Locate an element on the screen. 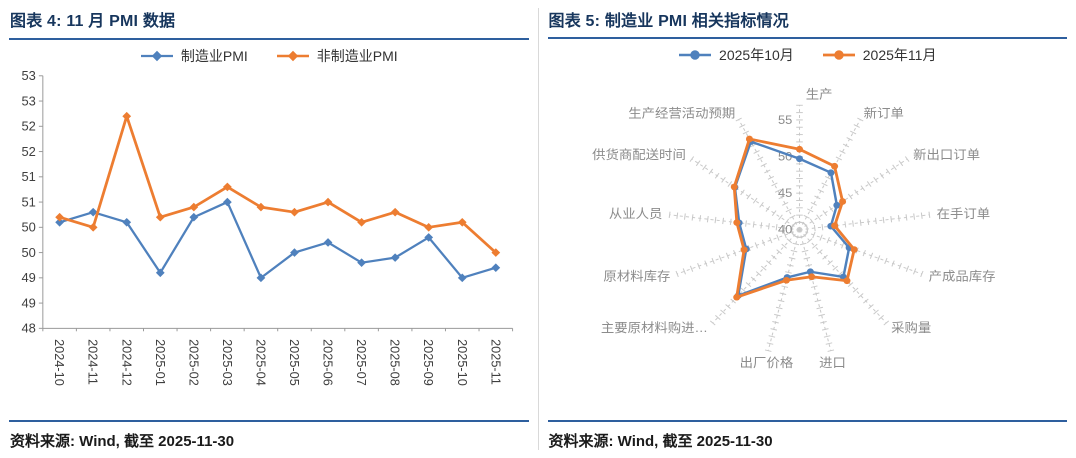 This screenshot has width=1076, height=458. figure-5-source: 资料来源: Wind, 截至 2025-11-30 is located at coordinates (807, 437).